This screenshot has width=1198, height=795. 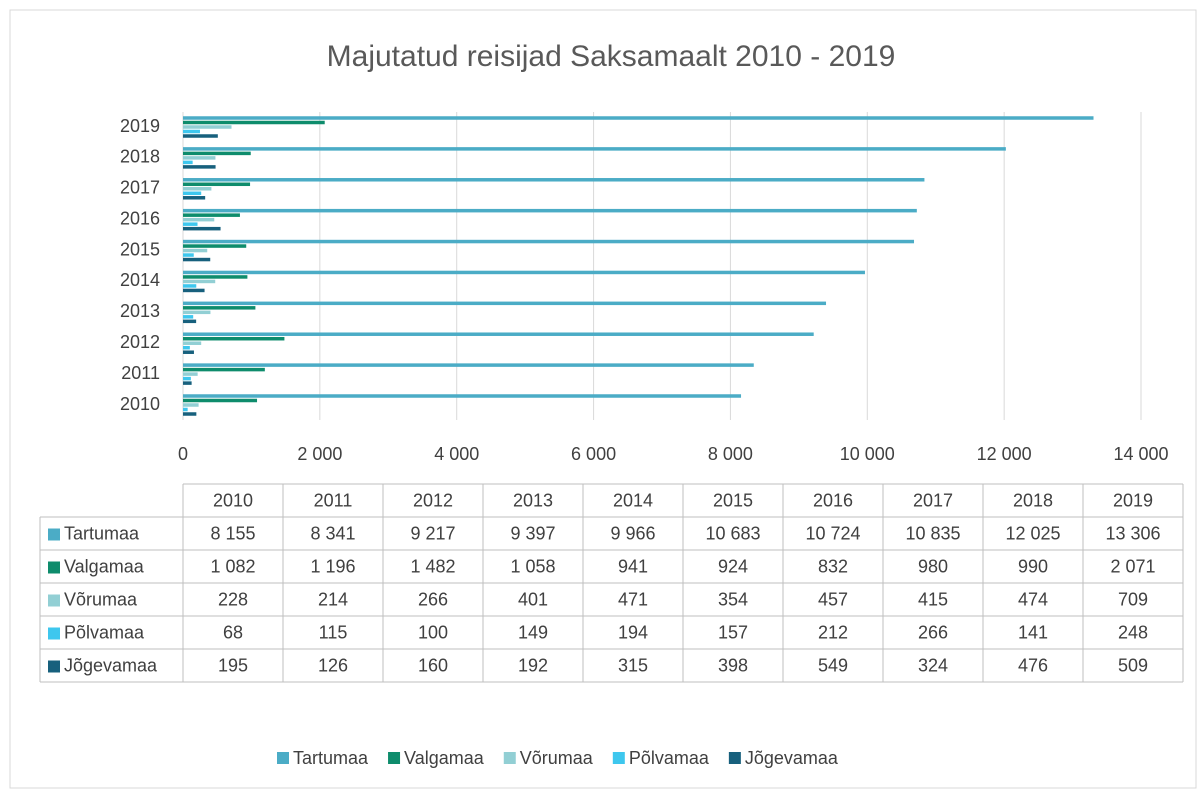 What do you see at coordinates (733, 632) in the screenshot?
I see `table-cell: 157` at bounding box center [733, 632].